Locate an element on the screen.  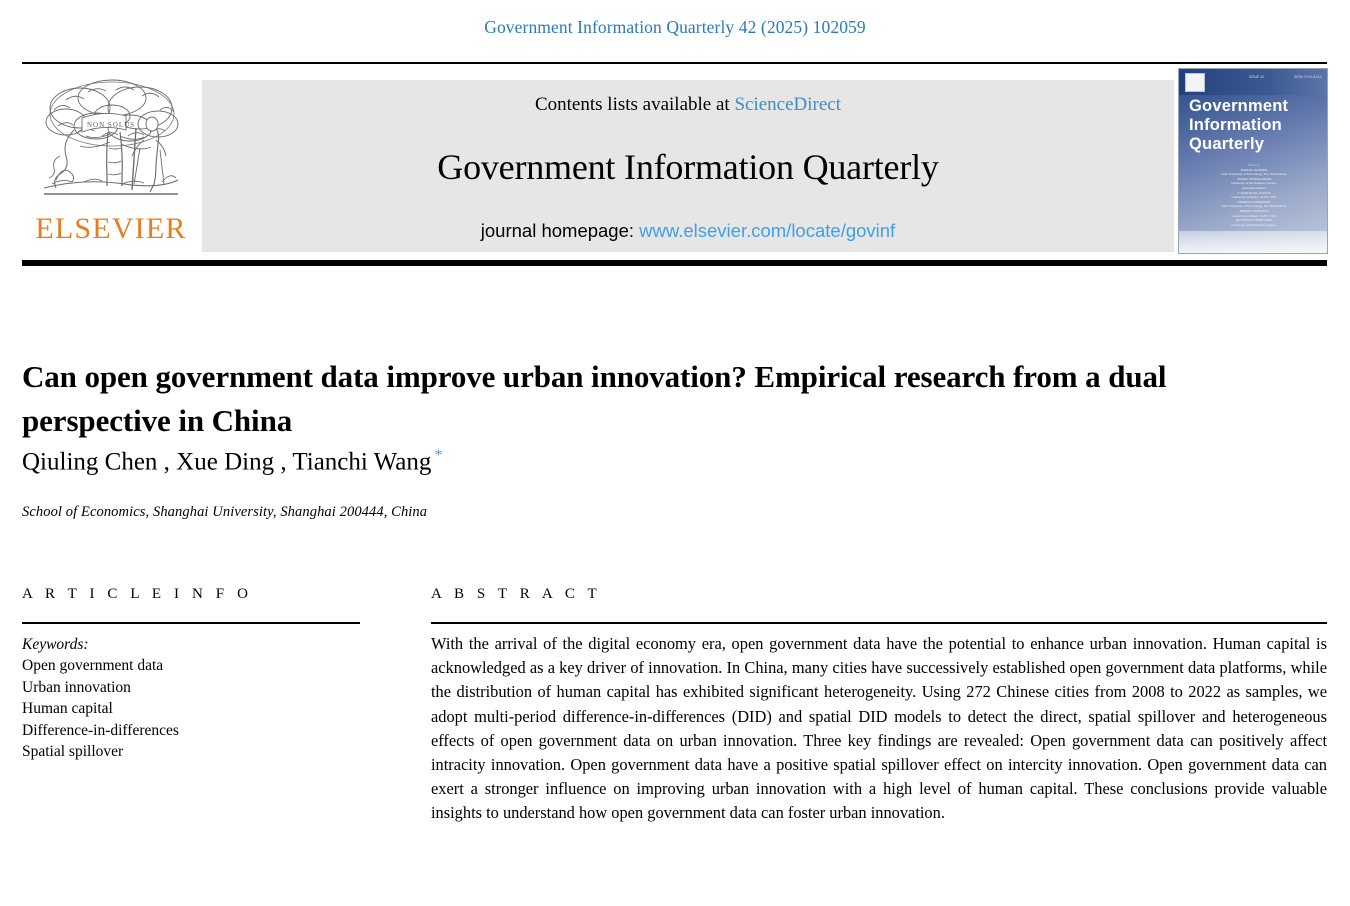
cover-editor-line: EFTHIMIOS TAMBOURIS is located at coordinates (1254, 220).